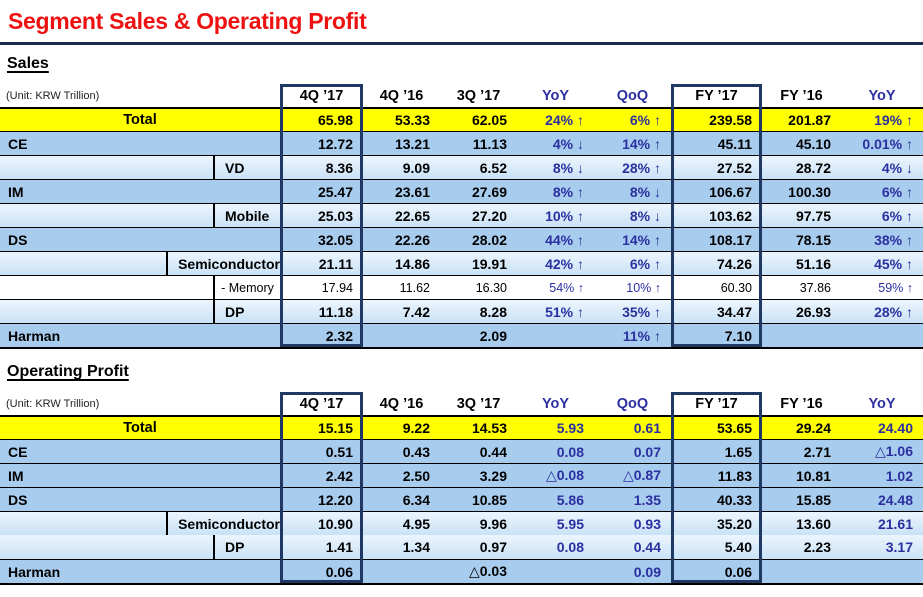 The image size is (923, 597). I want to click on cell: 32.05, so click(335, 239).